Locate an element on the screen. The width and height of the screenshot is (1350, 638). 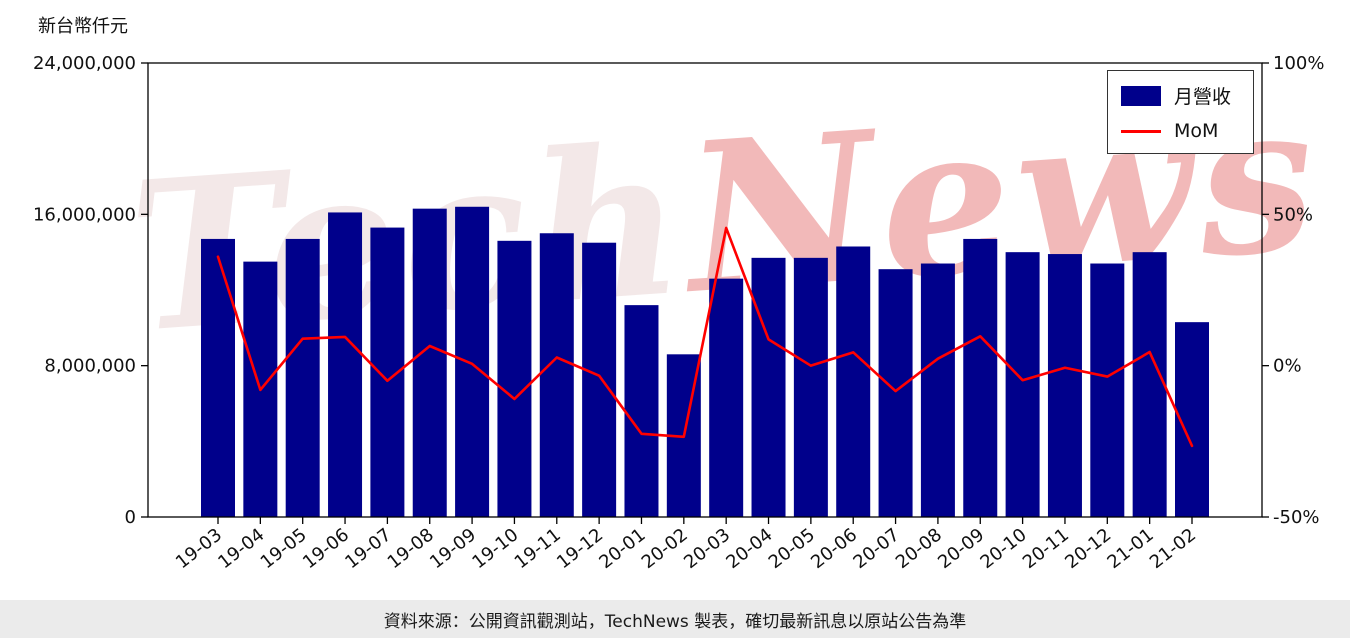
svg-text: 16,000,000 is located at coordinates (84, 214).